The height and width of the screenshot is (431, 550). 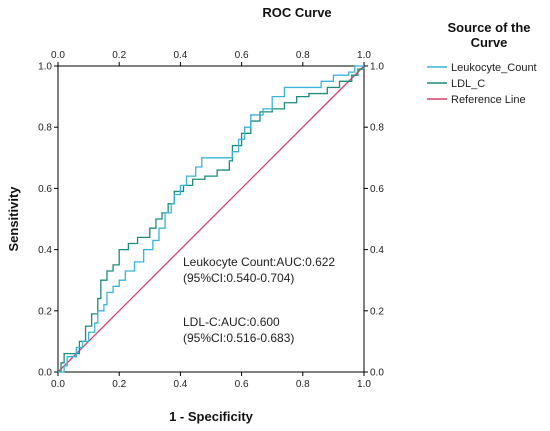 What do you see at coordinates (494, 68) in the screenshot?
I see `legend-label-leukocyte-count: Leukocyte_Count` at bounding box center [494, 68].